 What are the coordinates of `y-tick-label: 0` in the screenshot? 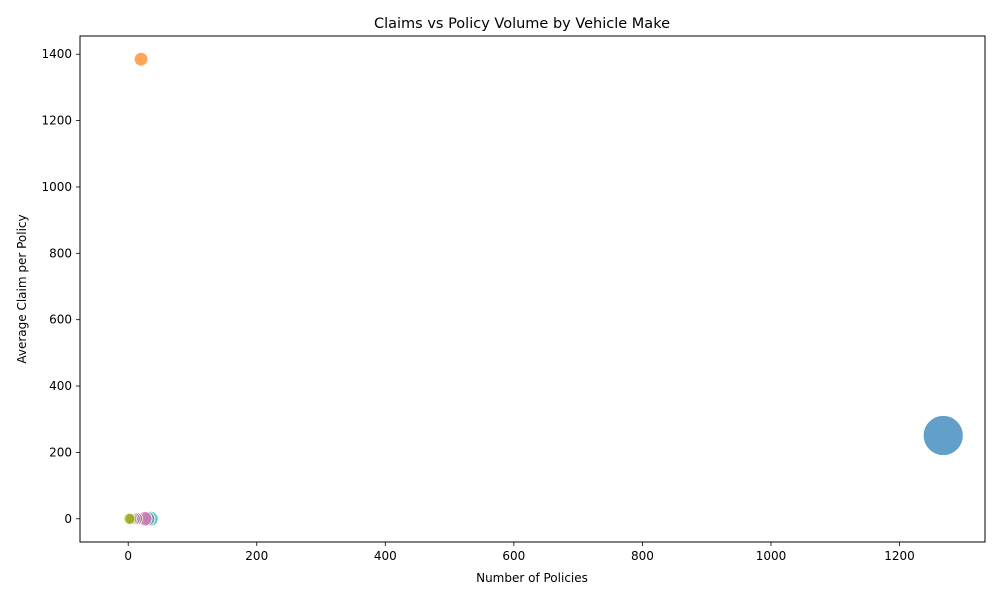 It's located at (68, 519).